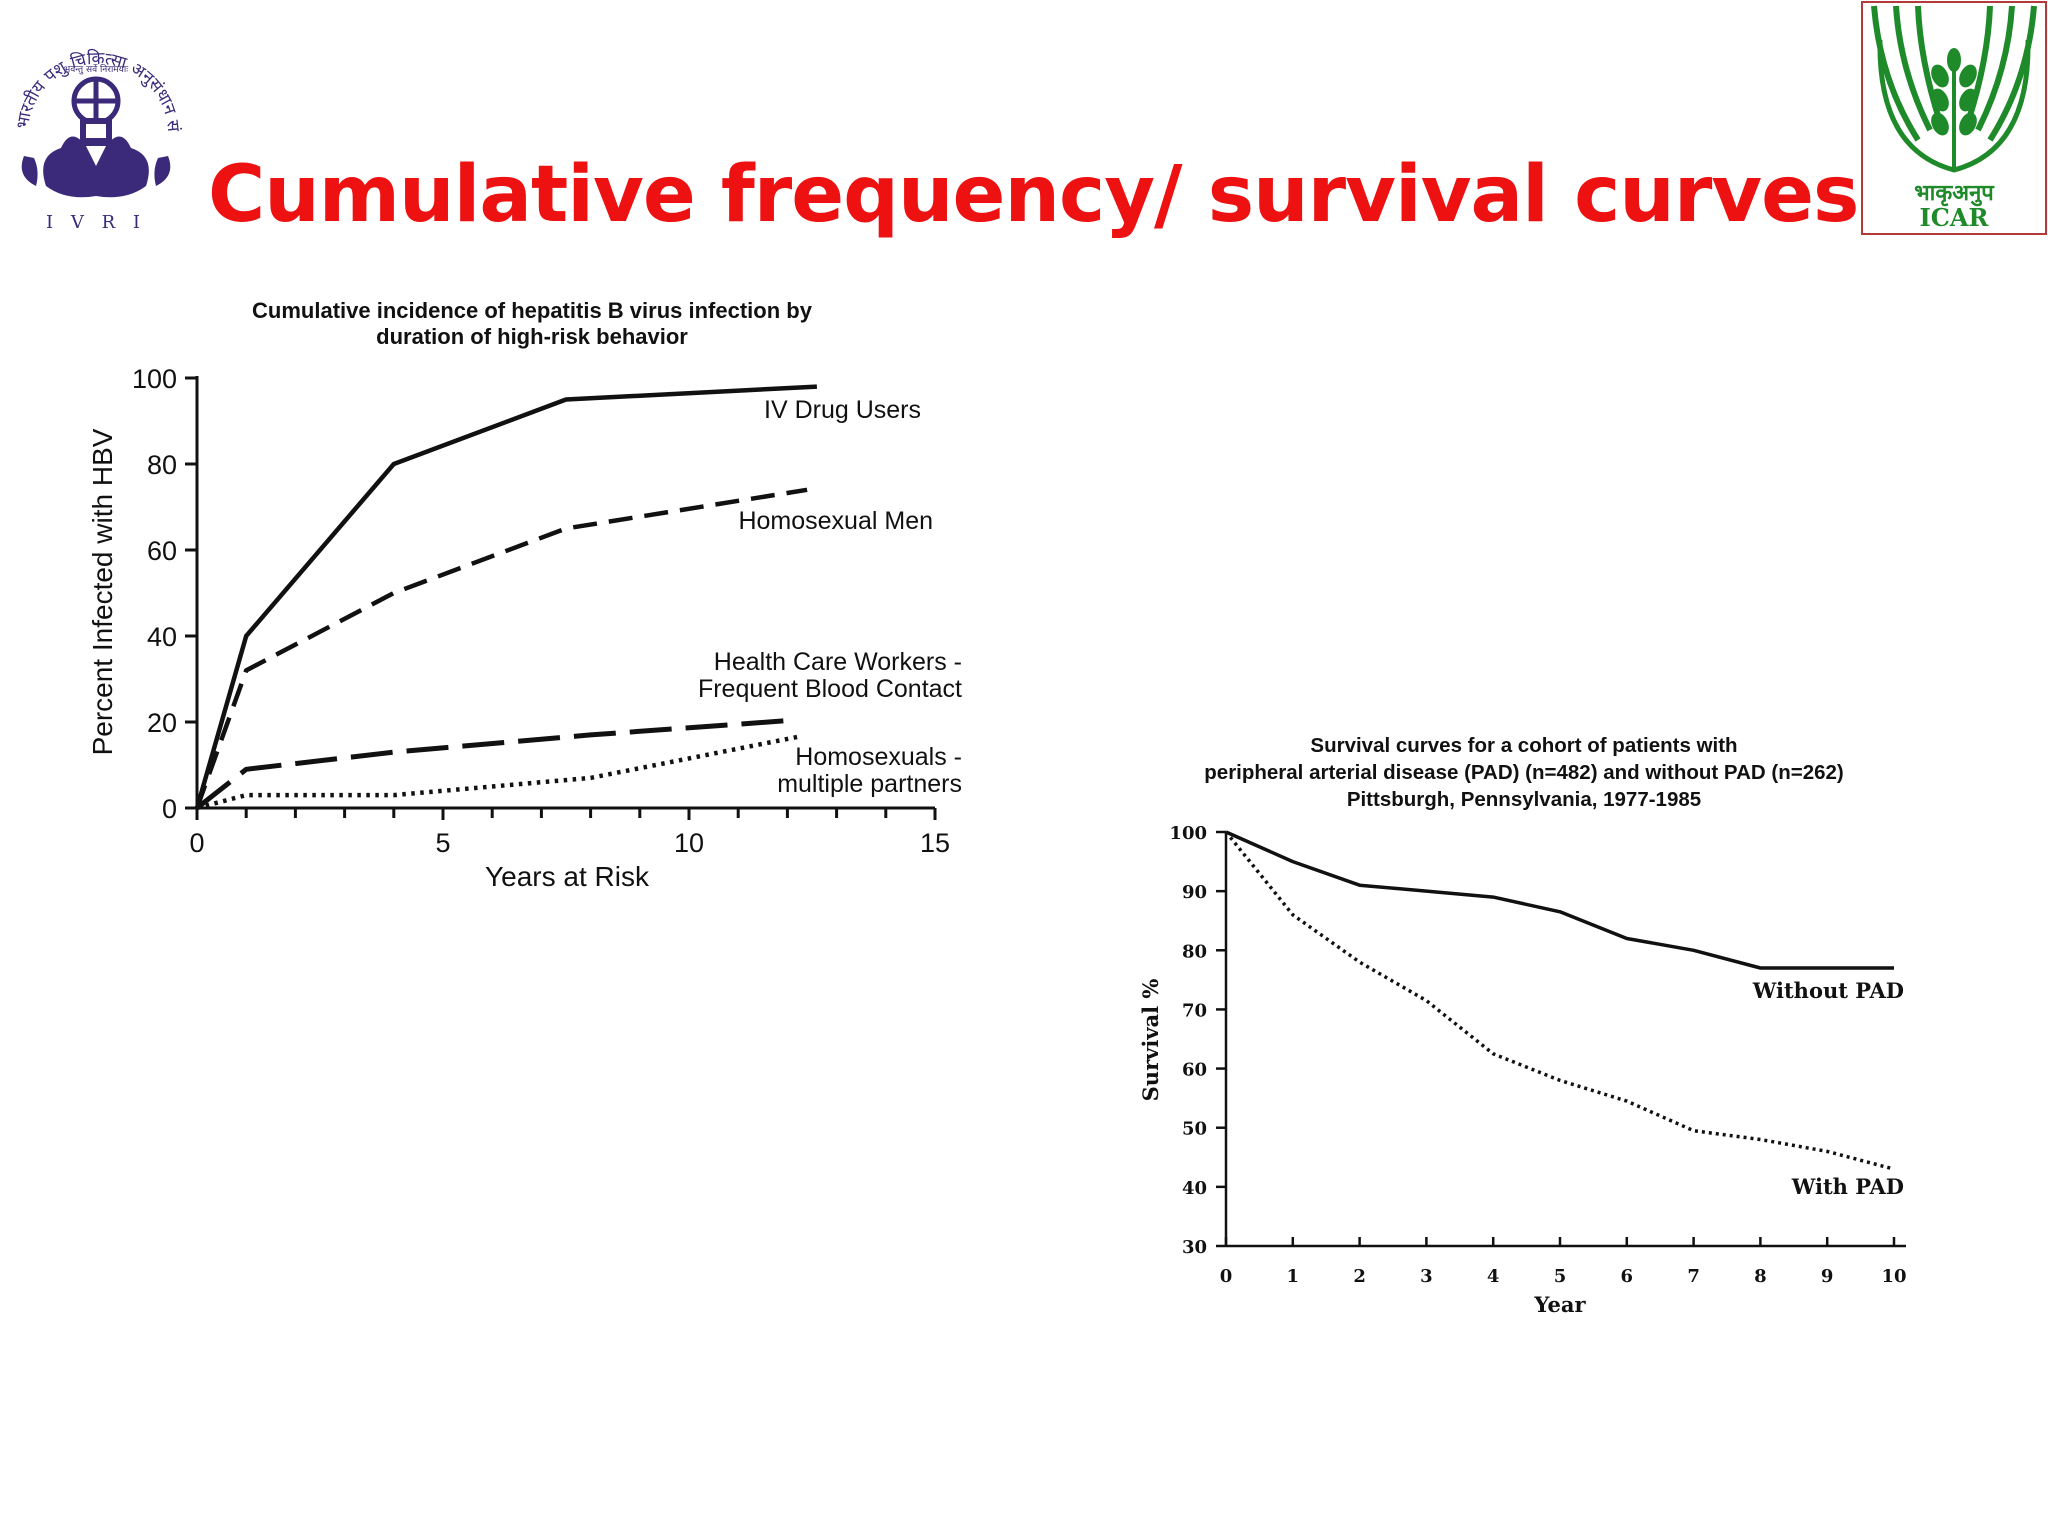 The image size is (2048, 1536). I want to click on pad-x-tick-label: 6, so click(1627, 1276).